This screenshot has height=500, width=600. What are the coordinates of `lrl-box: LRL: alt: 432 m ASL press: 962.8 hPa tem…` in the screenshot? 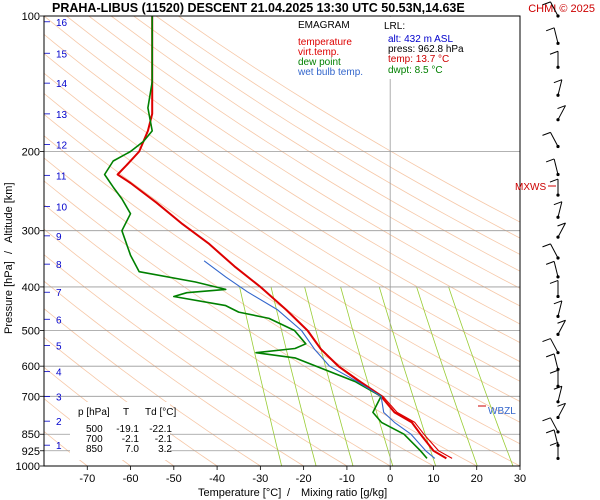 It's located at (432, 48).